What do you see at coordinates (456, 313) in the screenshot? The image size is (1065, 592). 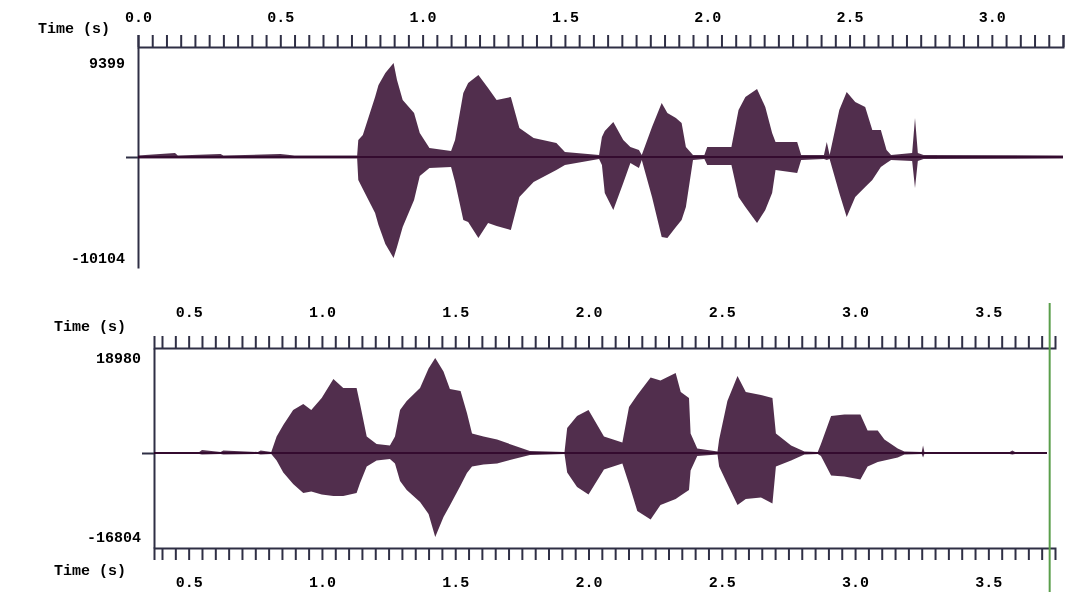 I see `x2-tick-label: 1.5` at bounding box center [456, 313].